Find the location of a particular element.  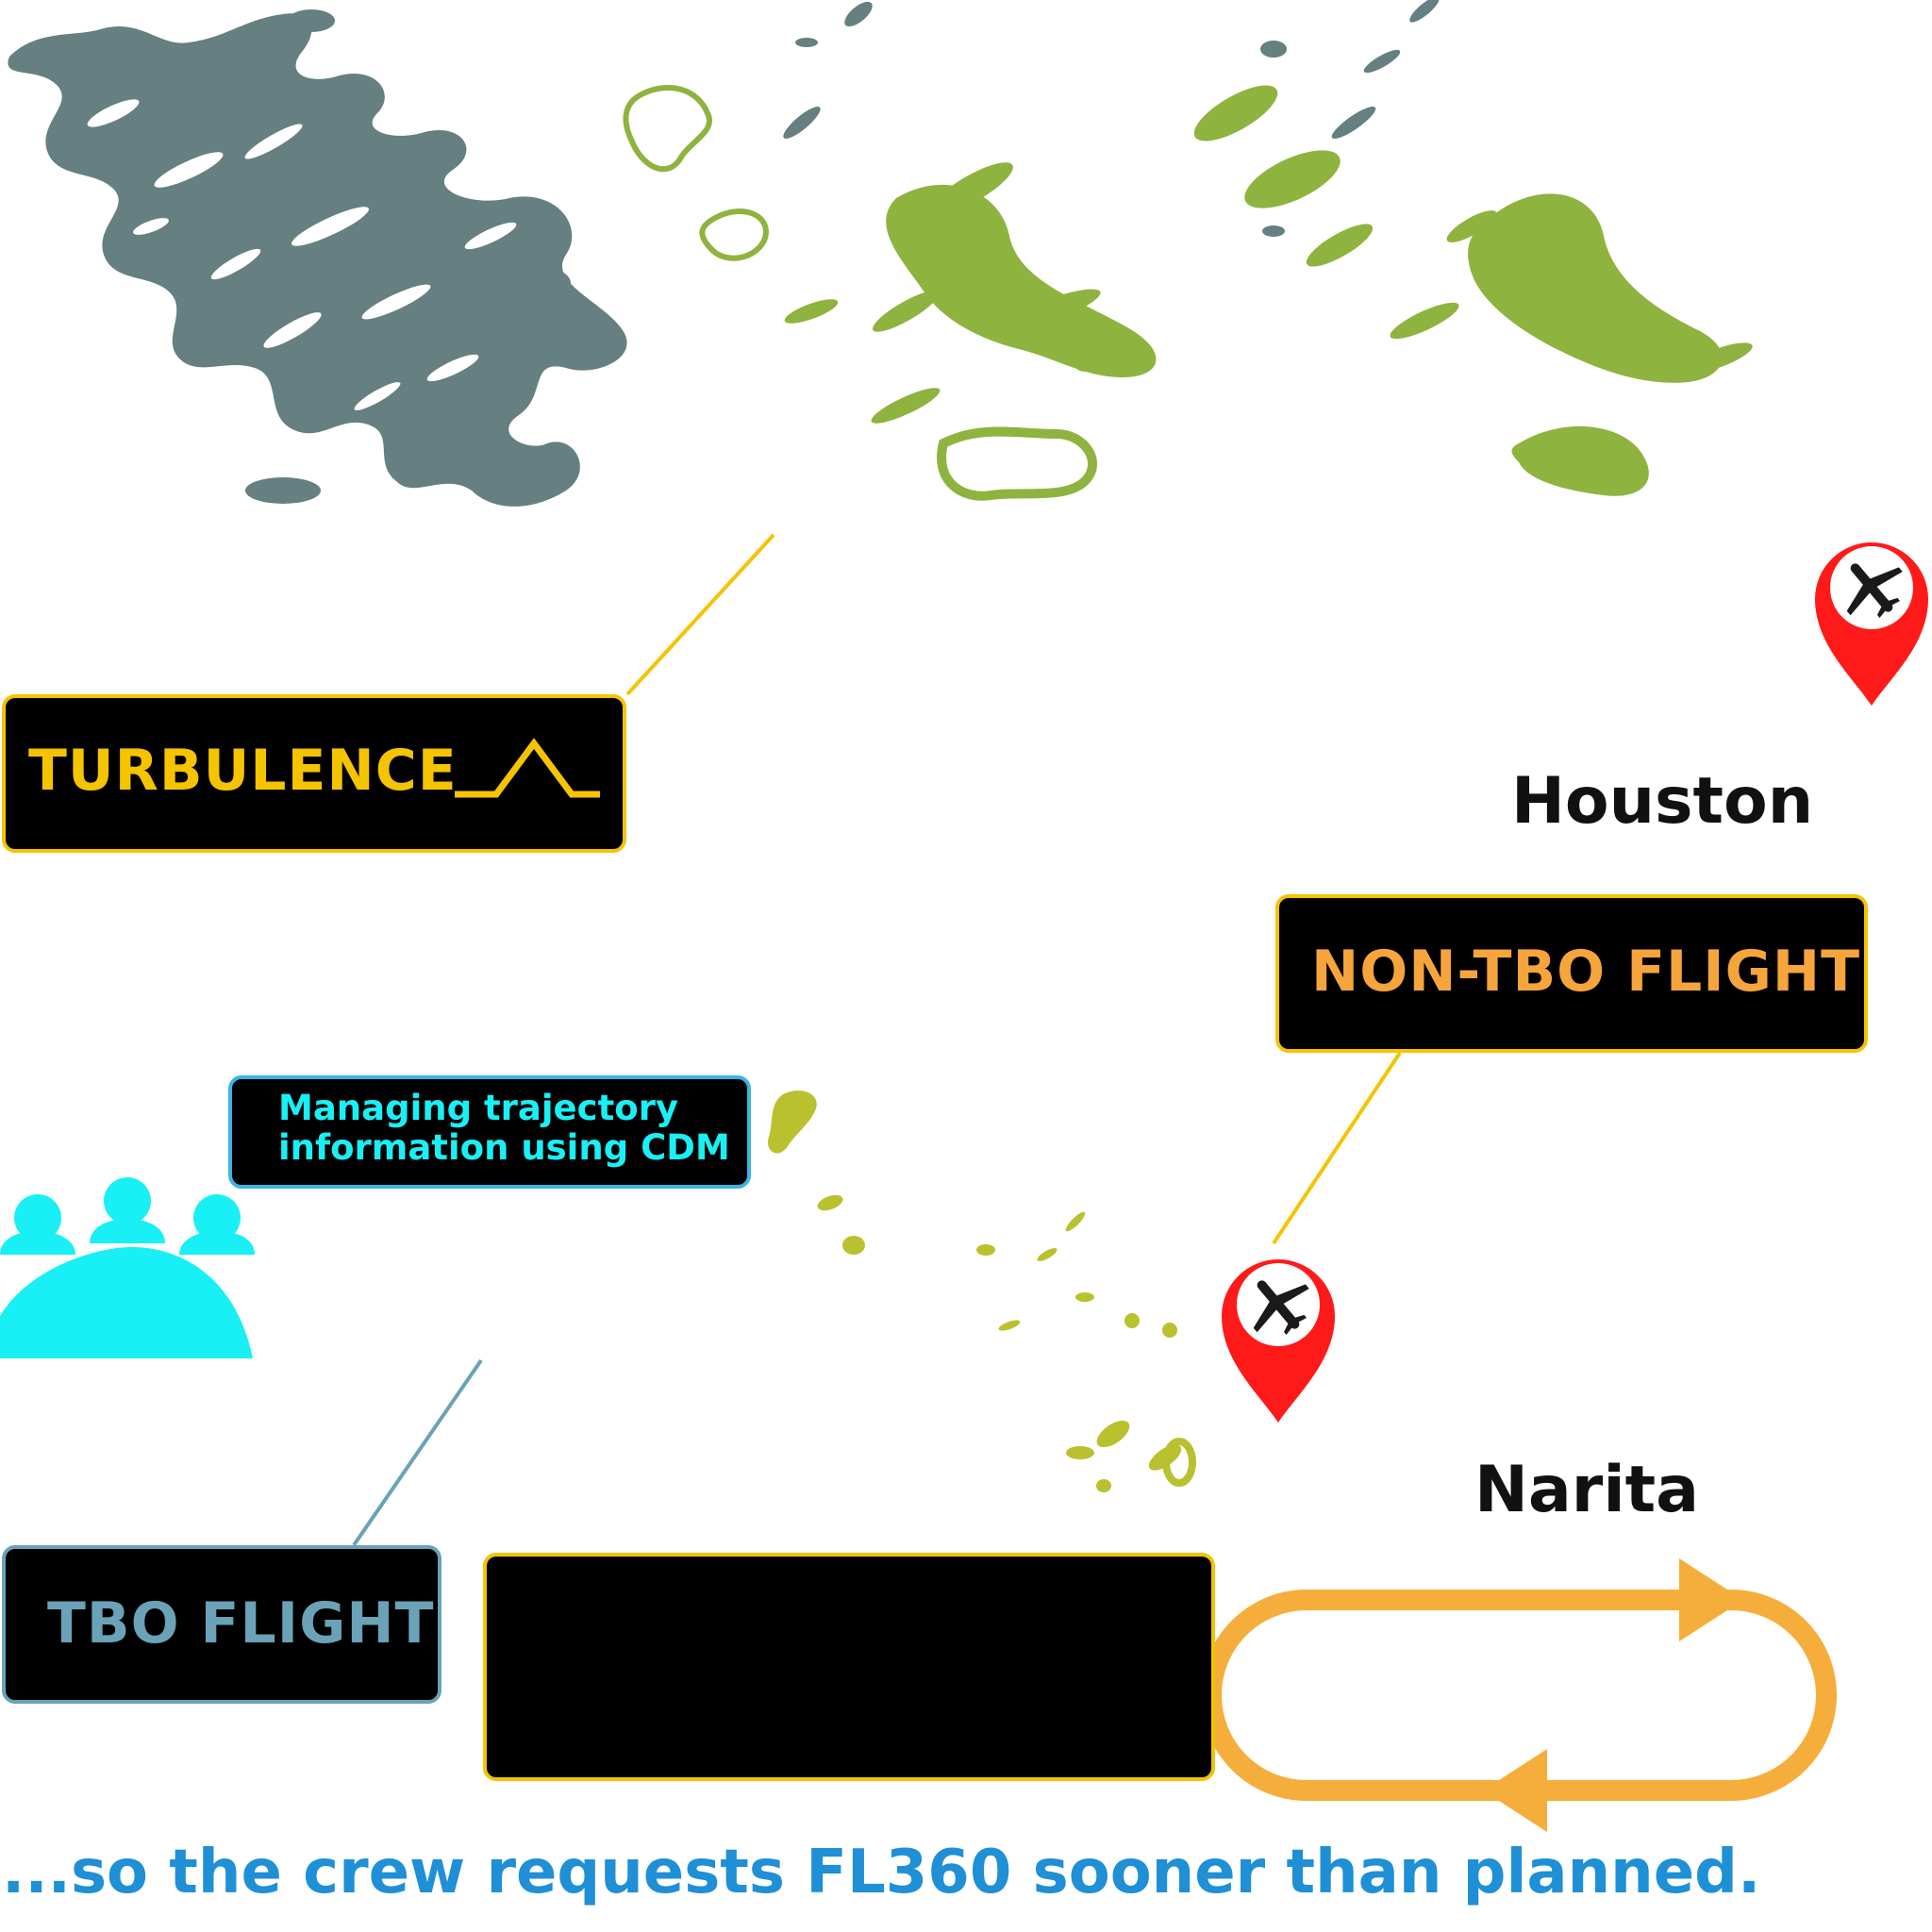

turbulence-connector is located at coordinates (700, 615).